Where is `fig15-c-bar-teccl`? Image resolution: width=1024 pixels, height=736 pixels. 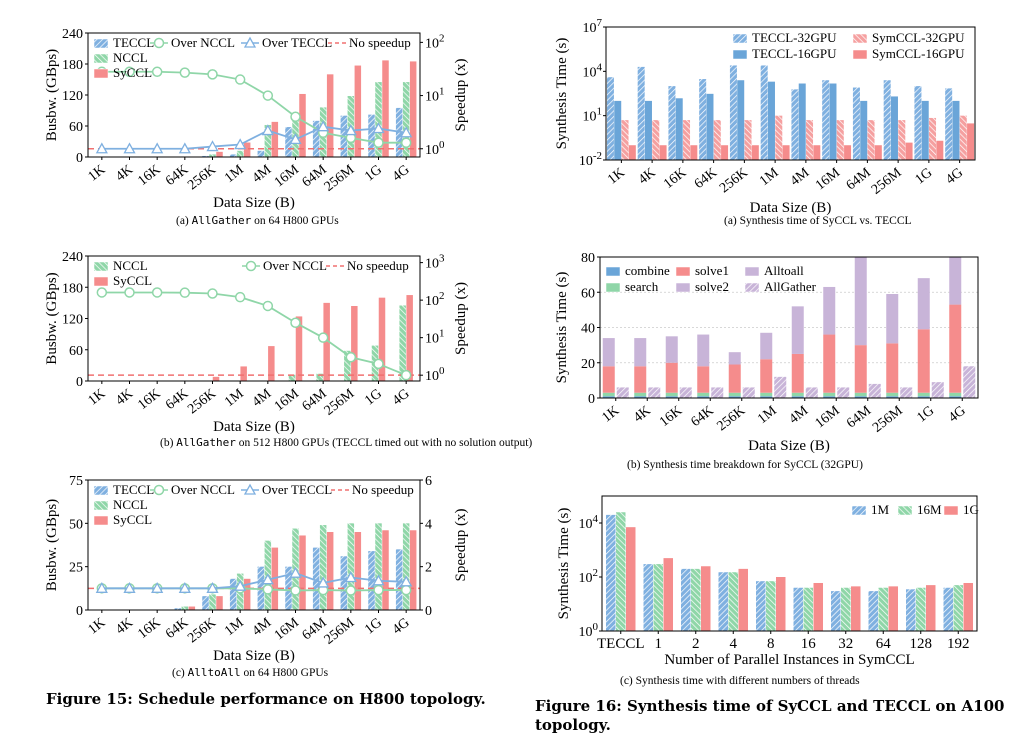
fig15-c-bar-teccl is located at coordinates (344, 583).